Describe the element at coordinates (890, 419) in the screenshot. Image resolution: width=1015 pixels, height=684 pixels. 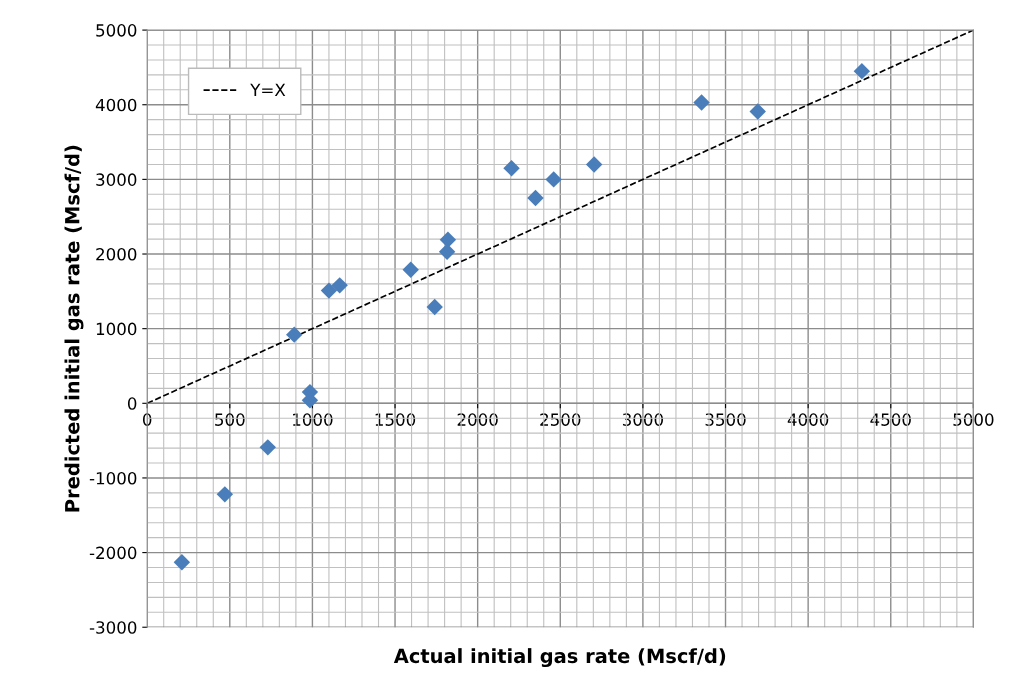
I see `x-tick-label: 4500` at that location.